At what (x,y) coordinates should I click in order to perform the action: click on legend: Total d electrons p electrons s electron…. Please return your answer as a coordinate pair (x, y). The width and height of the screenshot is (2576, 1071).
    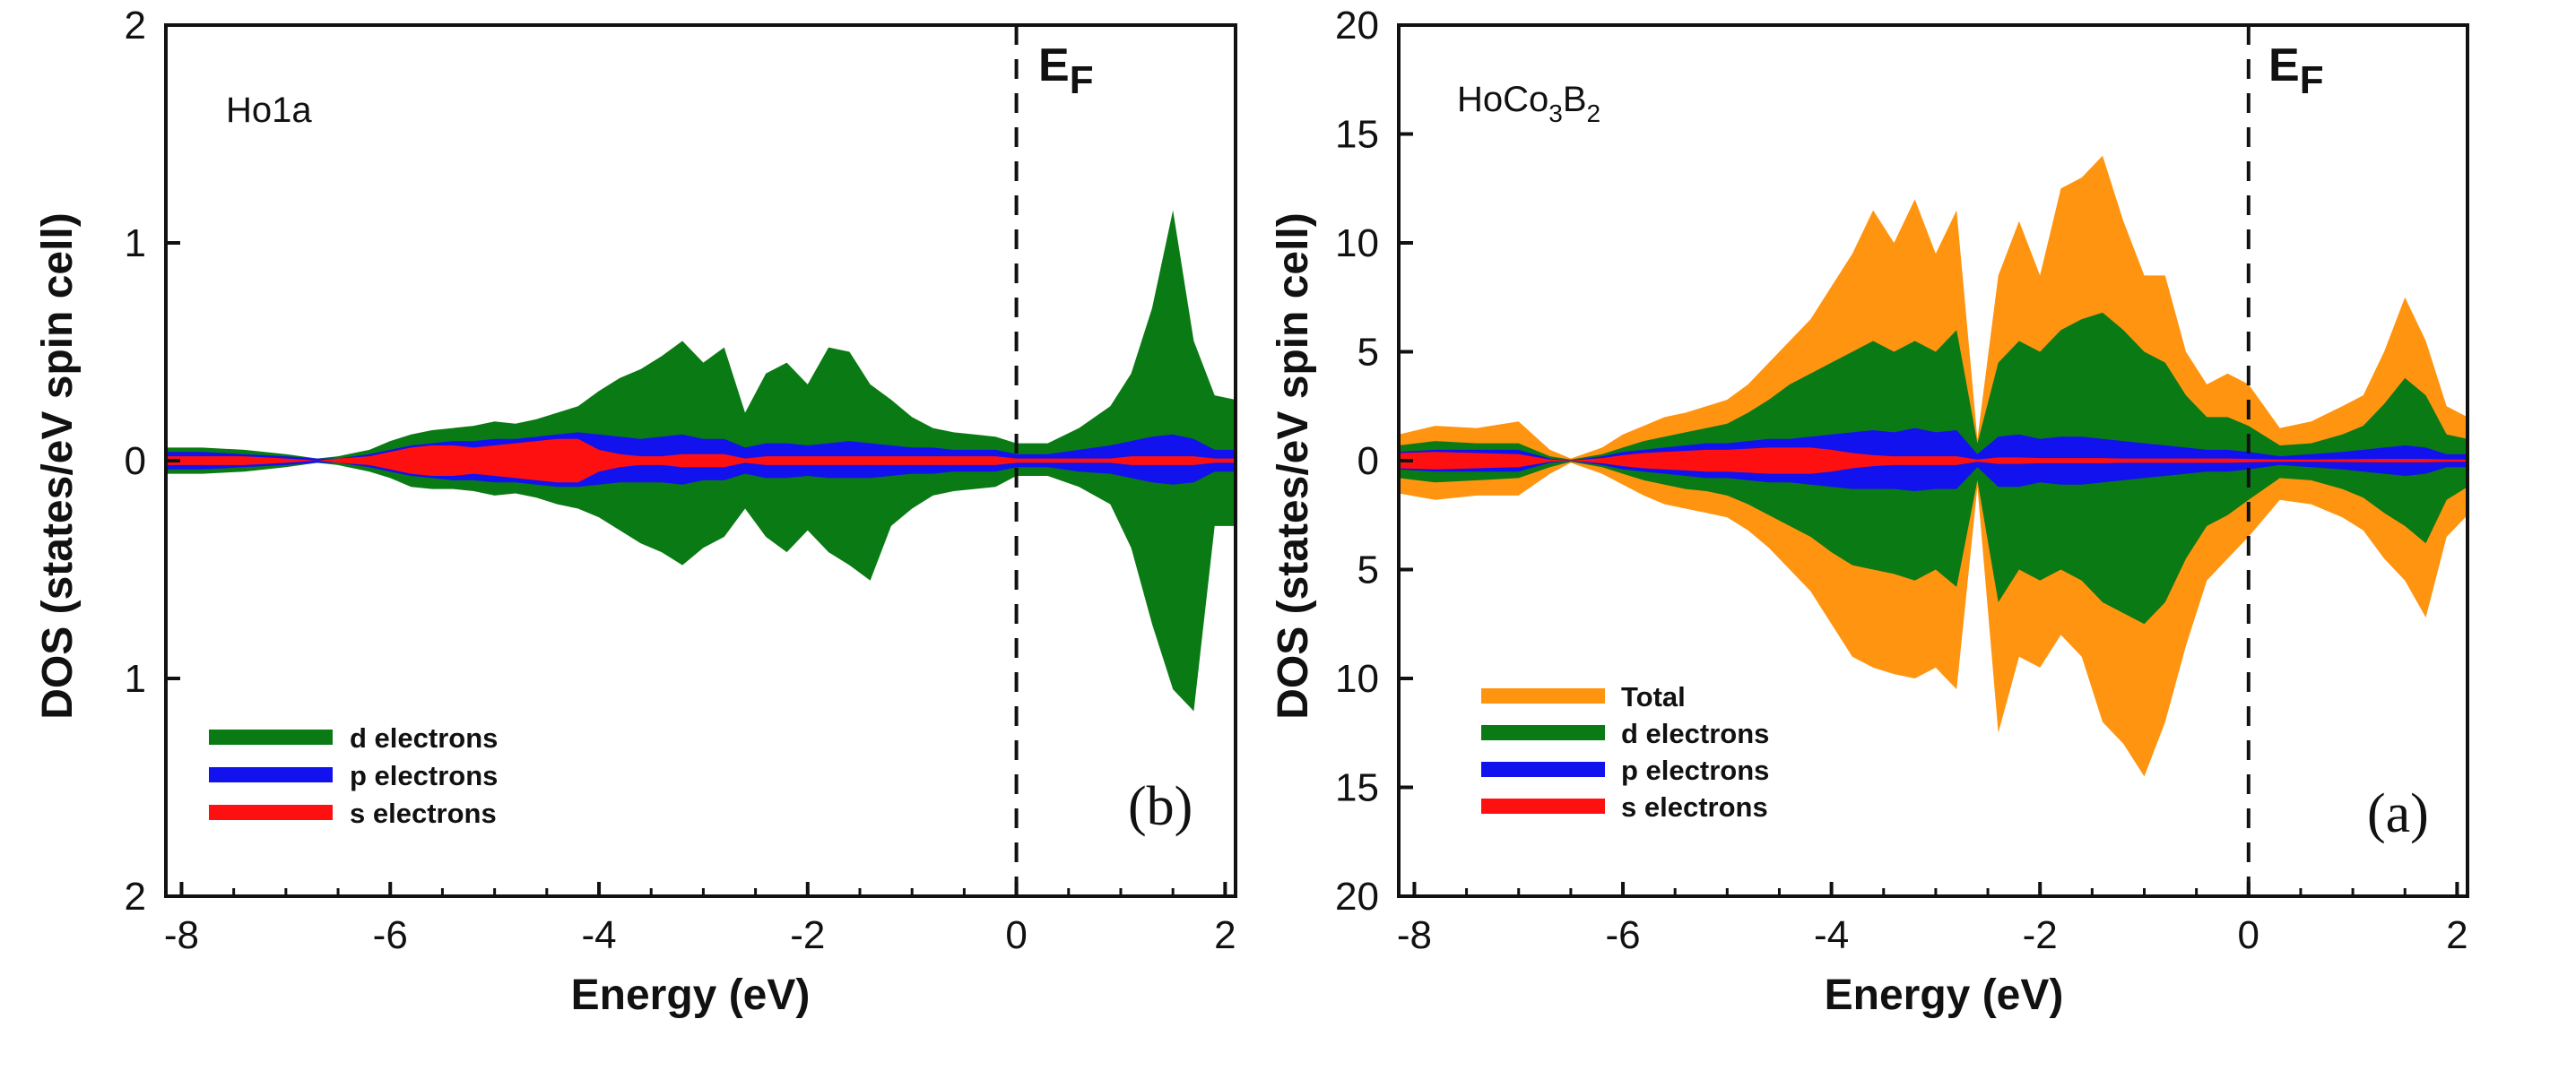
    Looking at the image, I should click on (1625, 752).